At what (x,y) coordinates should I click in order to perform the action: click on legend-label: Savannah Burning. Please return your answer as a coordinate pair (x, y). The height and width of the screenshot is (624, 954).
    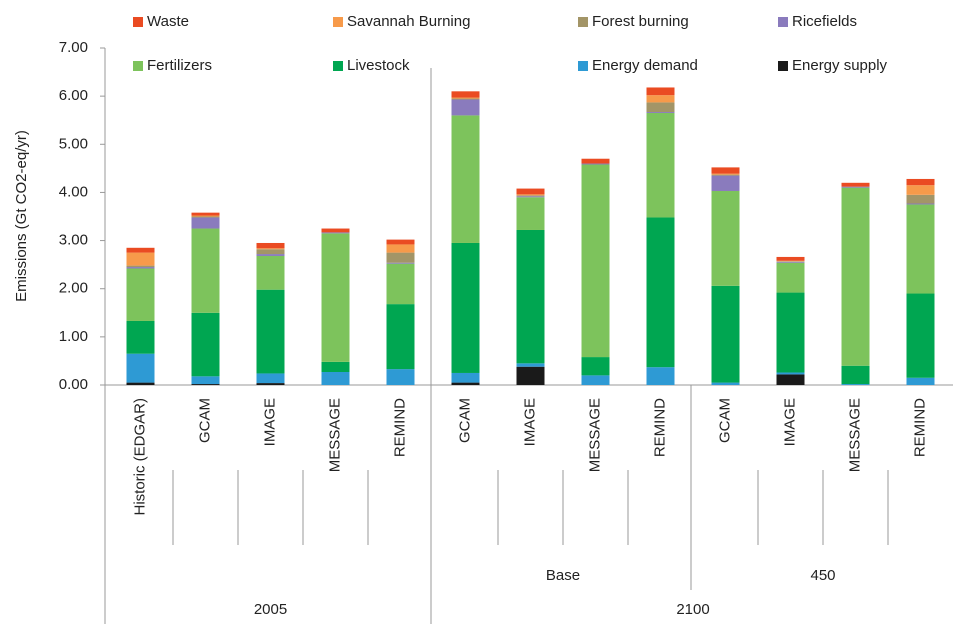
    Looking at the image, I should click on (408, 21).